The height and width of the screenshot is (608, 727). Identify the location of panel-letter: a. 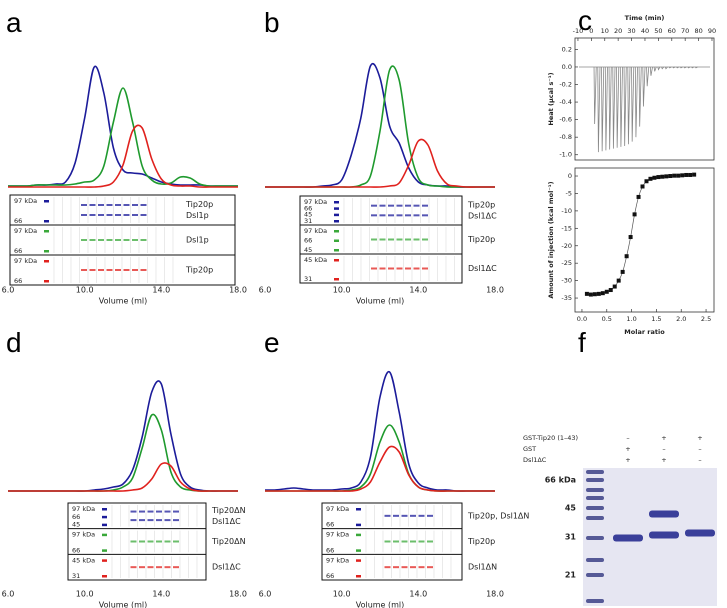
(14, 22).